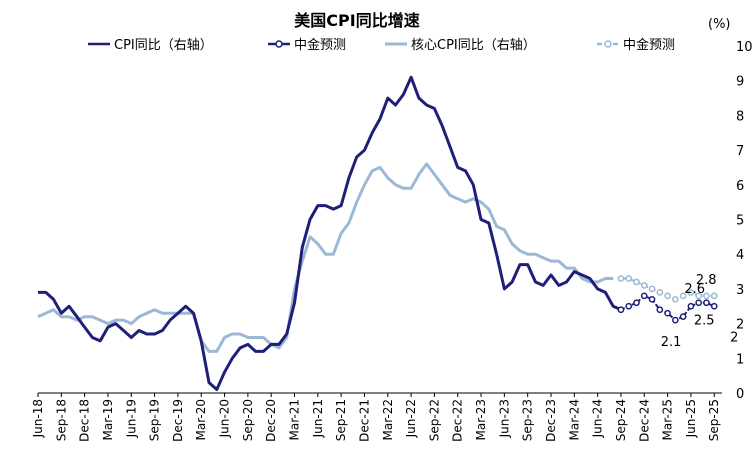 This screenshot has width=755, height=468. What do you see at coordinates (734, 338) in the screenshot?
I see `annotation-label: 2` at bounding box center [734, 338].